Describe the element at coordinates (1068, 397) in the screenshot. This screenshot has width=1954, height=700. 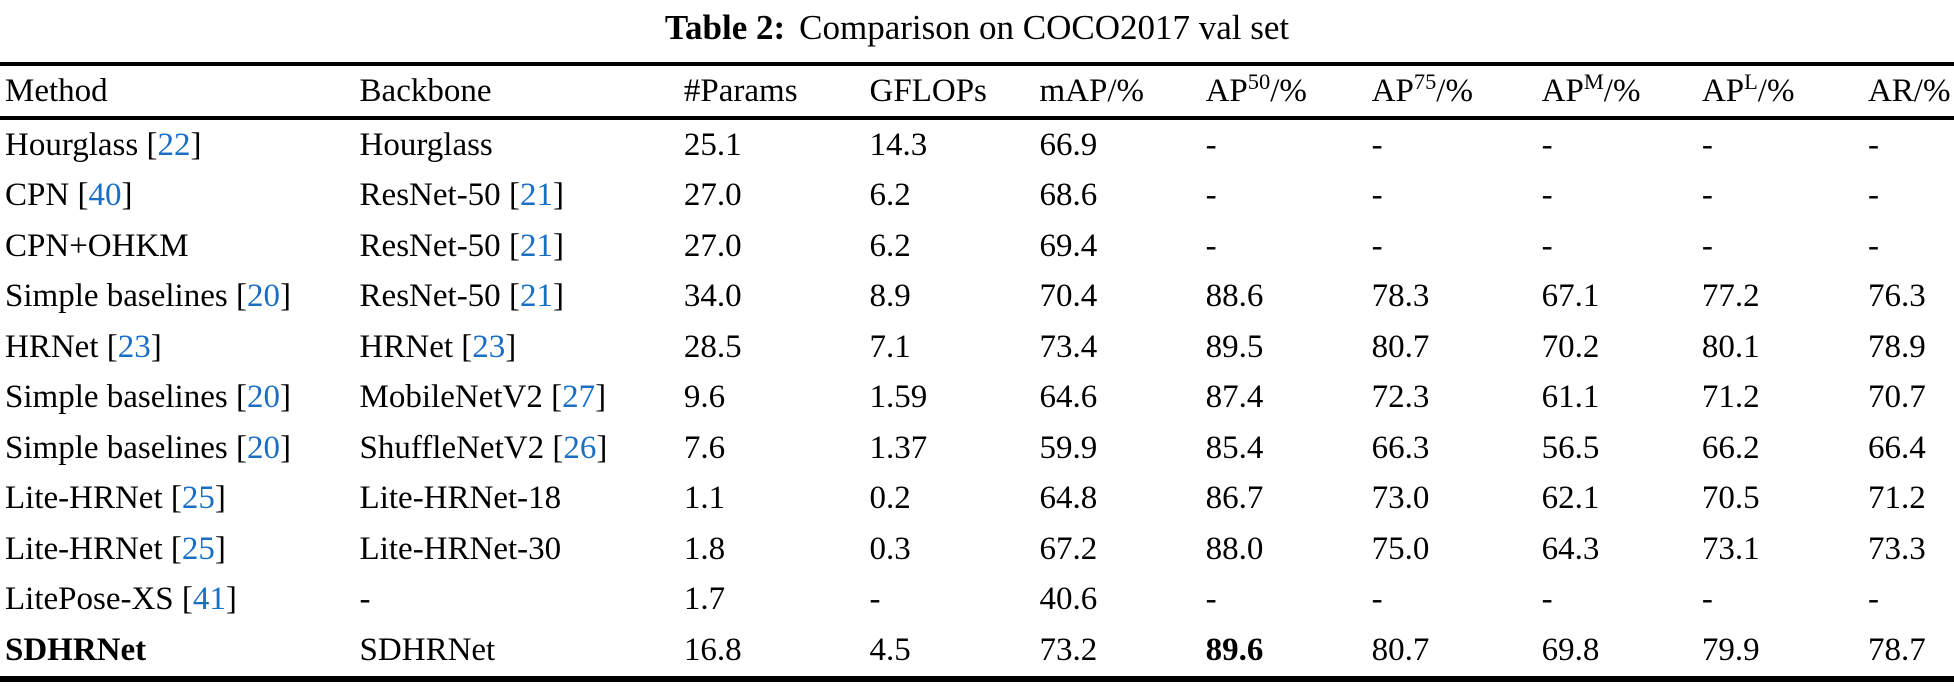
I see `value-cell: 64.6` at that location.